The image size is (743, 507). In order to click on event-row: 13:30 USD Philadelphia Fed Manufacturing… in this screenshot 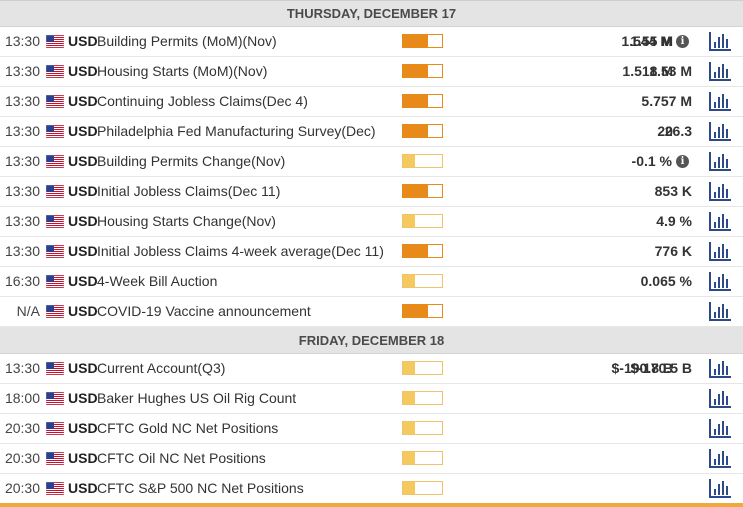, I will do `click(371, 132)`.